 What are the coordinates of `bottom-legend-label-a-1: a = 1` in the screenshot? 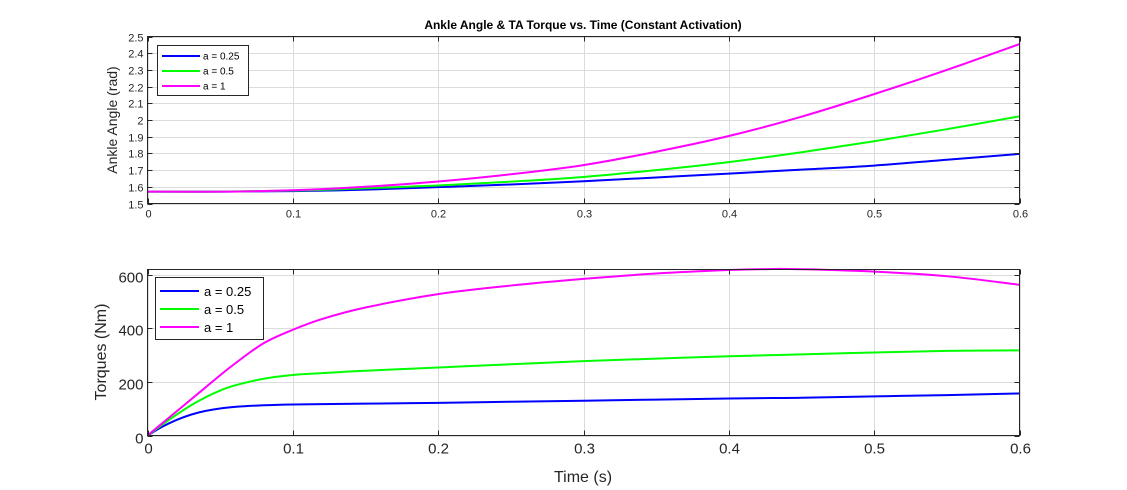 It's located at (218, 327).